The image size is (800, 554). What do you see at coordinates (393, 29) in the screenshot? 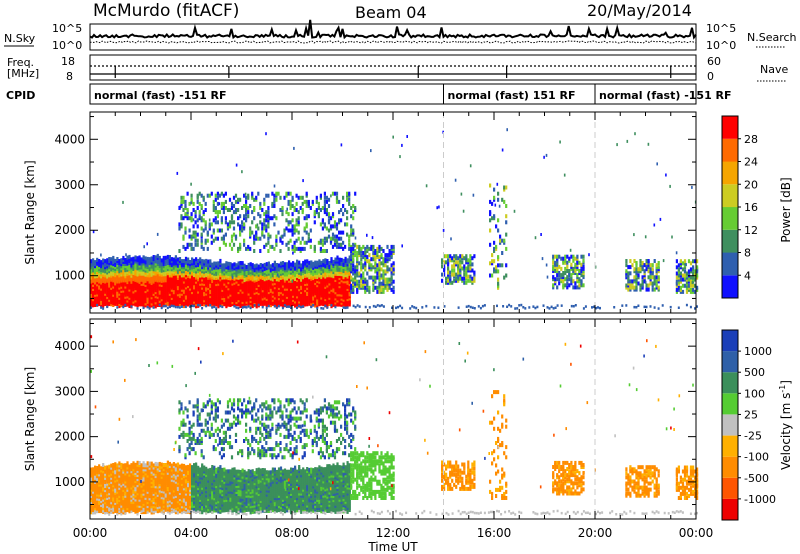
I see `noise-sky-trace` at bounding box center [393, 29].